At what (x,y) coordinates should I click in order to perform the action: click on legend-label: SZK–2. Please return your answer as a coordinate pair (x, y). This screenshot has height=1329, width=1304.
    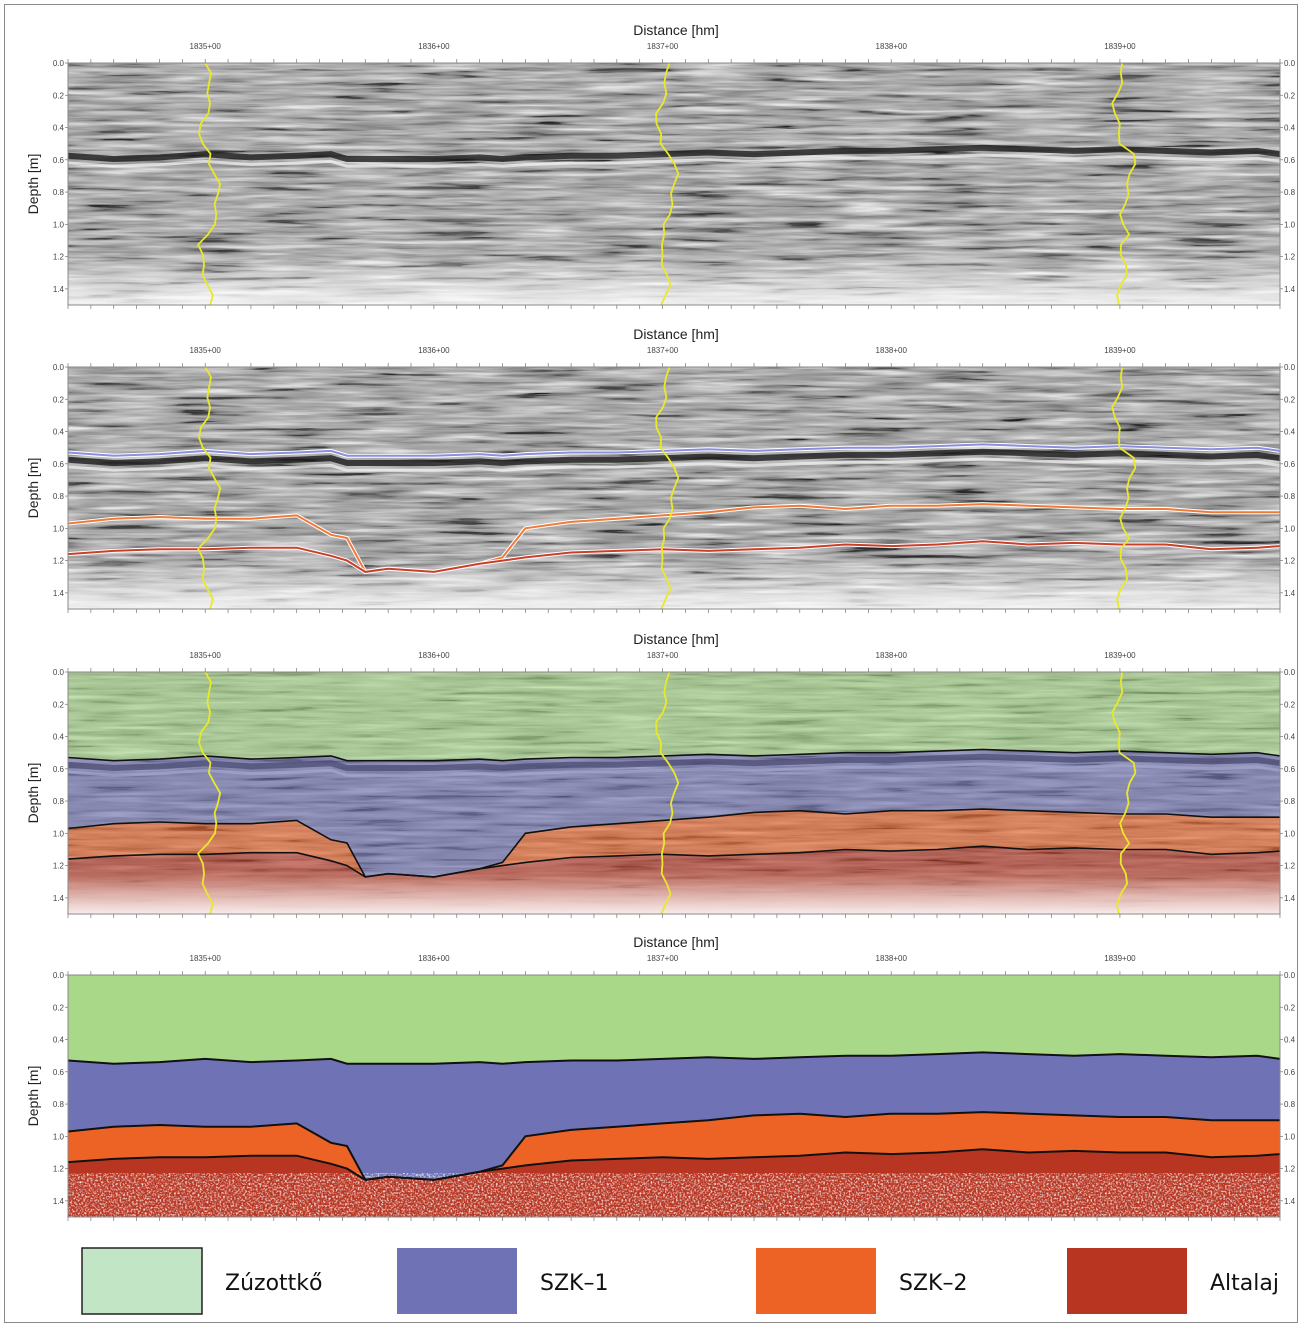
    Looking at the image, I should click on (933, 1283).